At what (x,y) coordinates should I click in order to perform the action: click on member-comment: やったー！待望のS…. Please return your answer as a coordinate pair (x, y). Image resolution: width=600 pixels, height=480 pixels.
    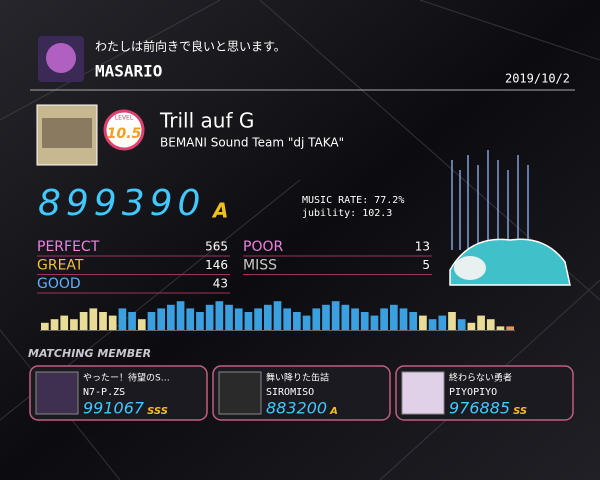
    Looking at the image, I should click on (126, 378).